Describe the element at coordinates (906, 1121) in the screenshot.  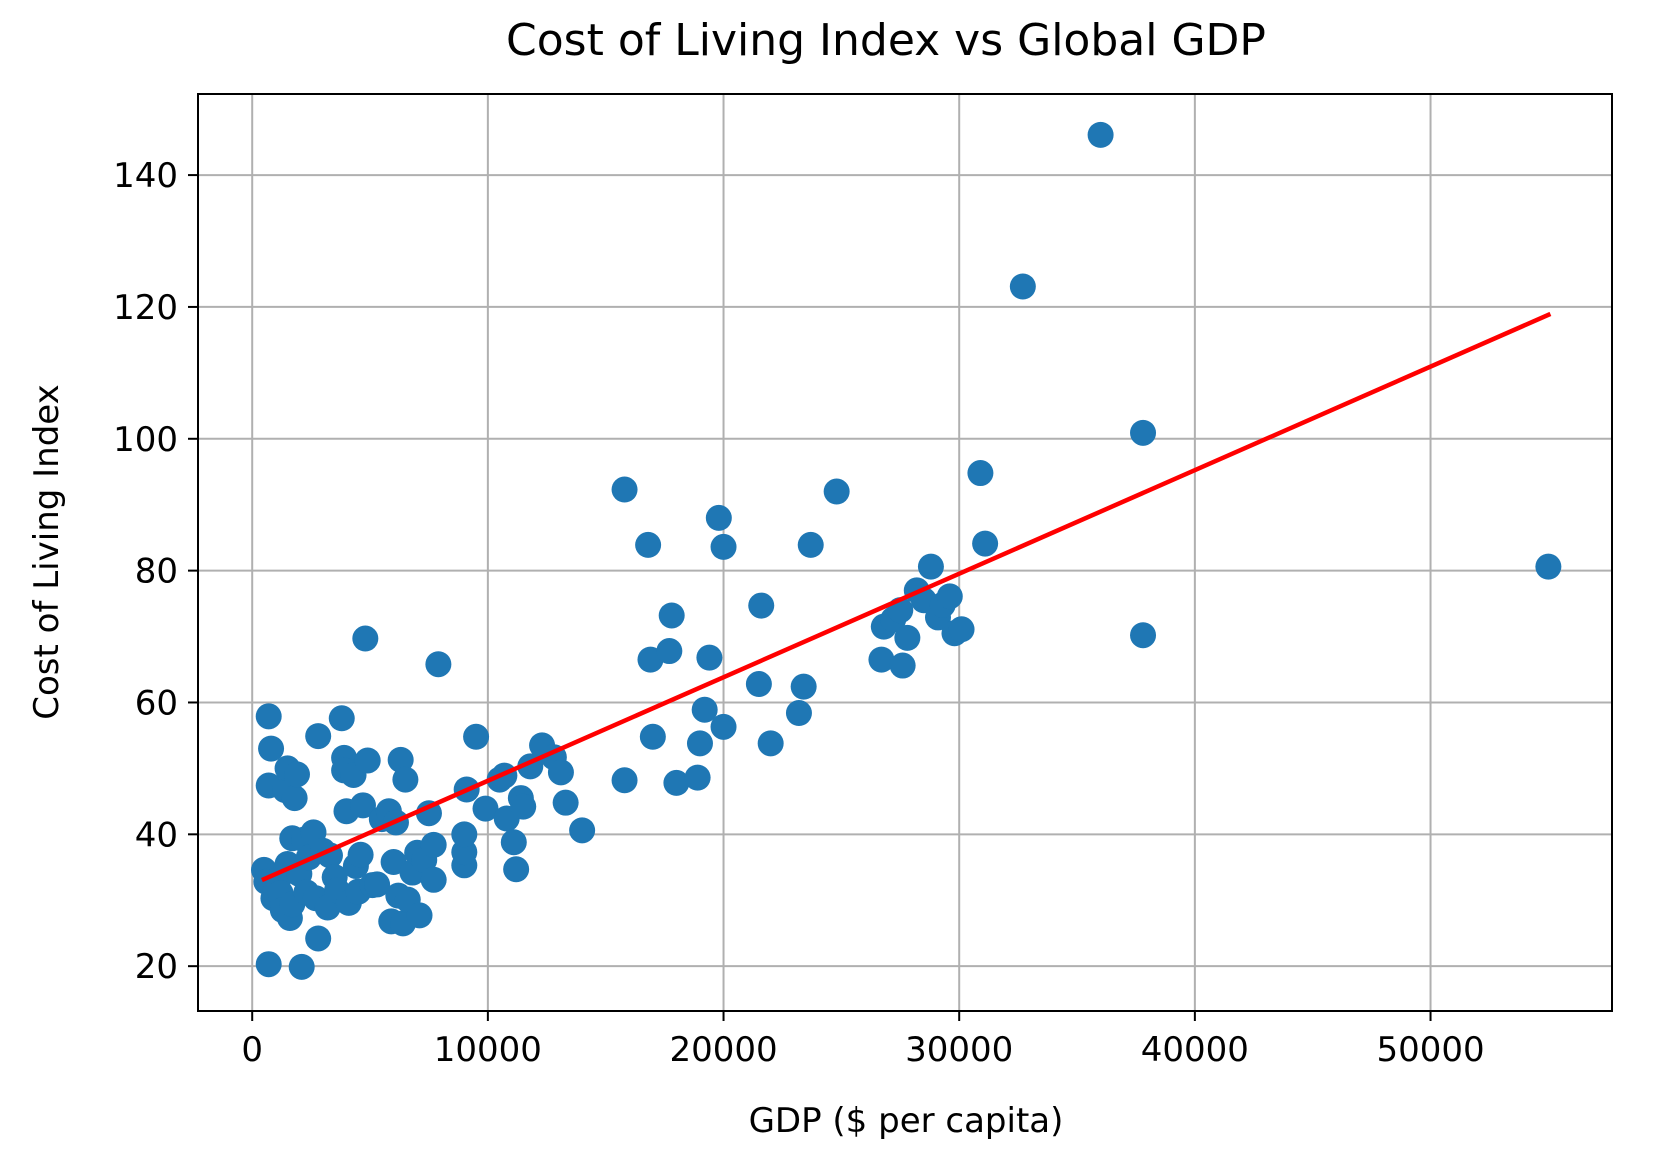
I see `x-axis-label: GDP ($ per capita)` at that location.